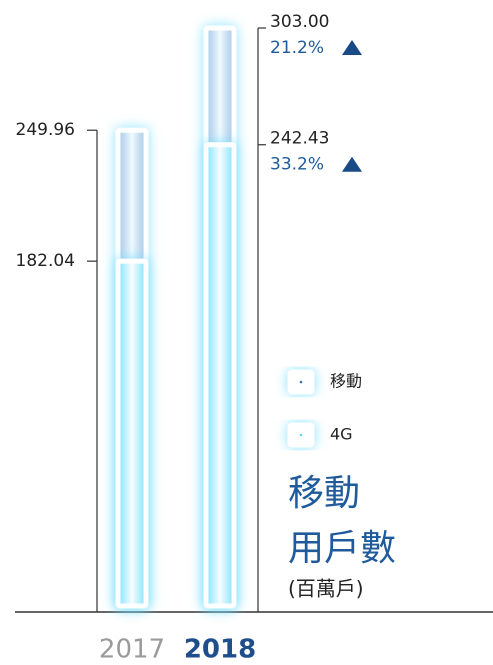 The height and width of the screenshot is (665, 493). Describe the element at coordinates (297, 48) in the screenshot. I see `growth-label: 21.2%` at that location.